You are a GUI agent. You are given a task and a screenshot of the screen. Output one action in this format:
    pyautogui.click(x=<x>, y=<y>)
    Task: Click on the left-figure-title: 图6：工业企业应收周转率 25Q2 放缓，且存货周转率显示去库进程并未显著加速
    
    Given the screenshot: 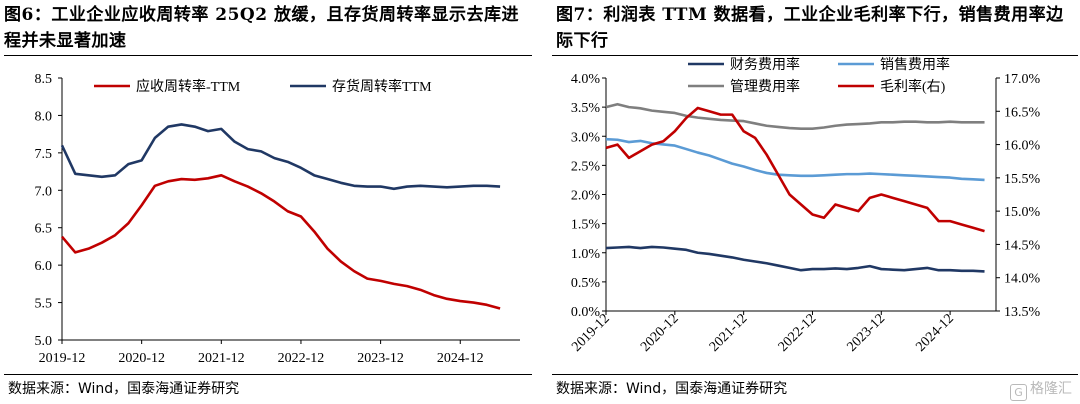 What is the action you would take?
    pyautogui.click(x=261, y=28)
    